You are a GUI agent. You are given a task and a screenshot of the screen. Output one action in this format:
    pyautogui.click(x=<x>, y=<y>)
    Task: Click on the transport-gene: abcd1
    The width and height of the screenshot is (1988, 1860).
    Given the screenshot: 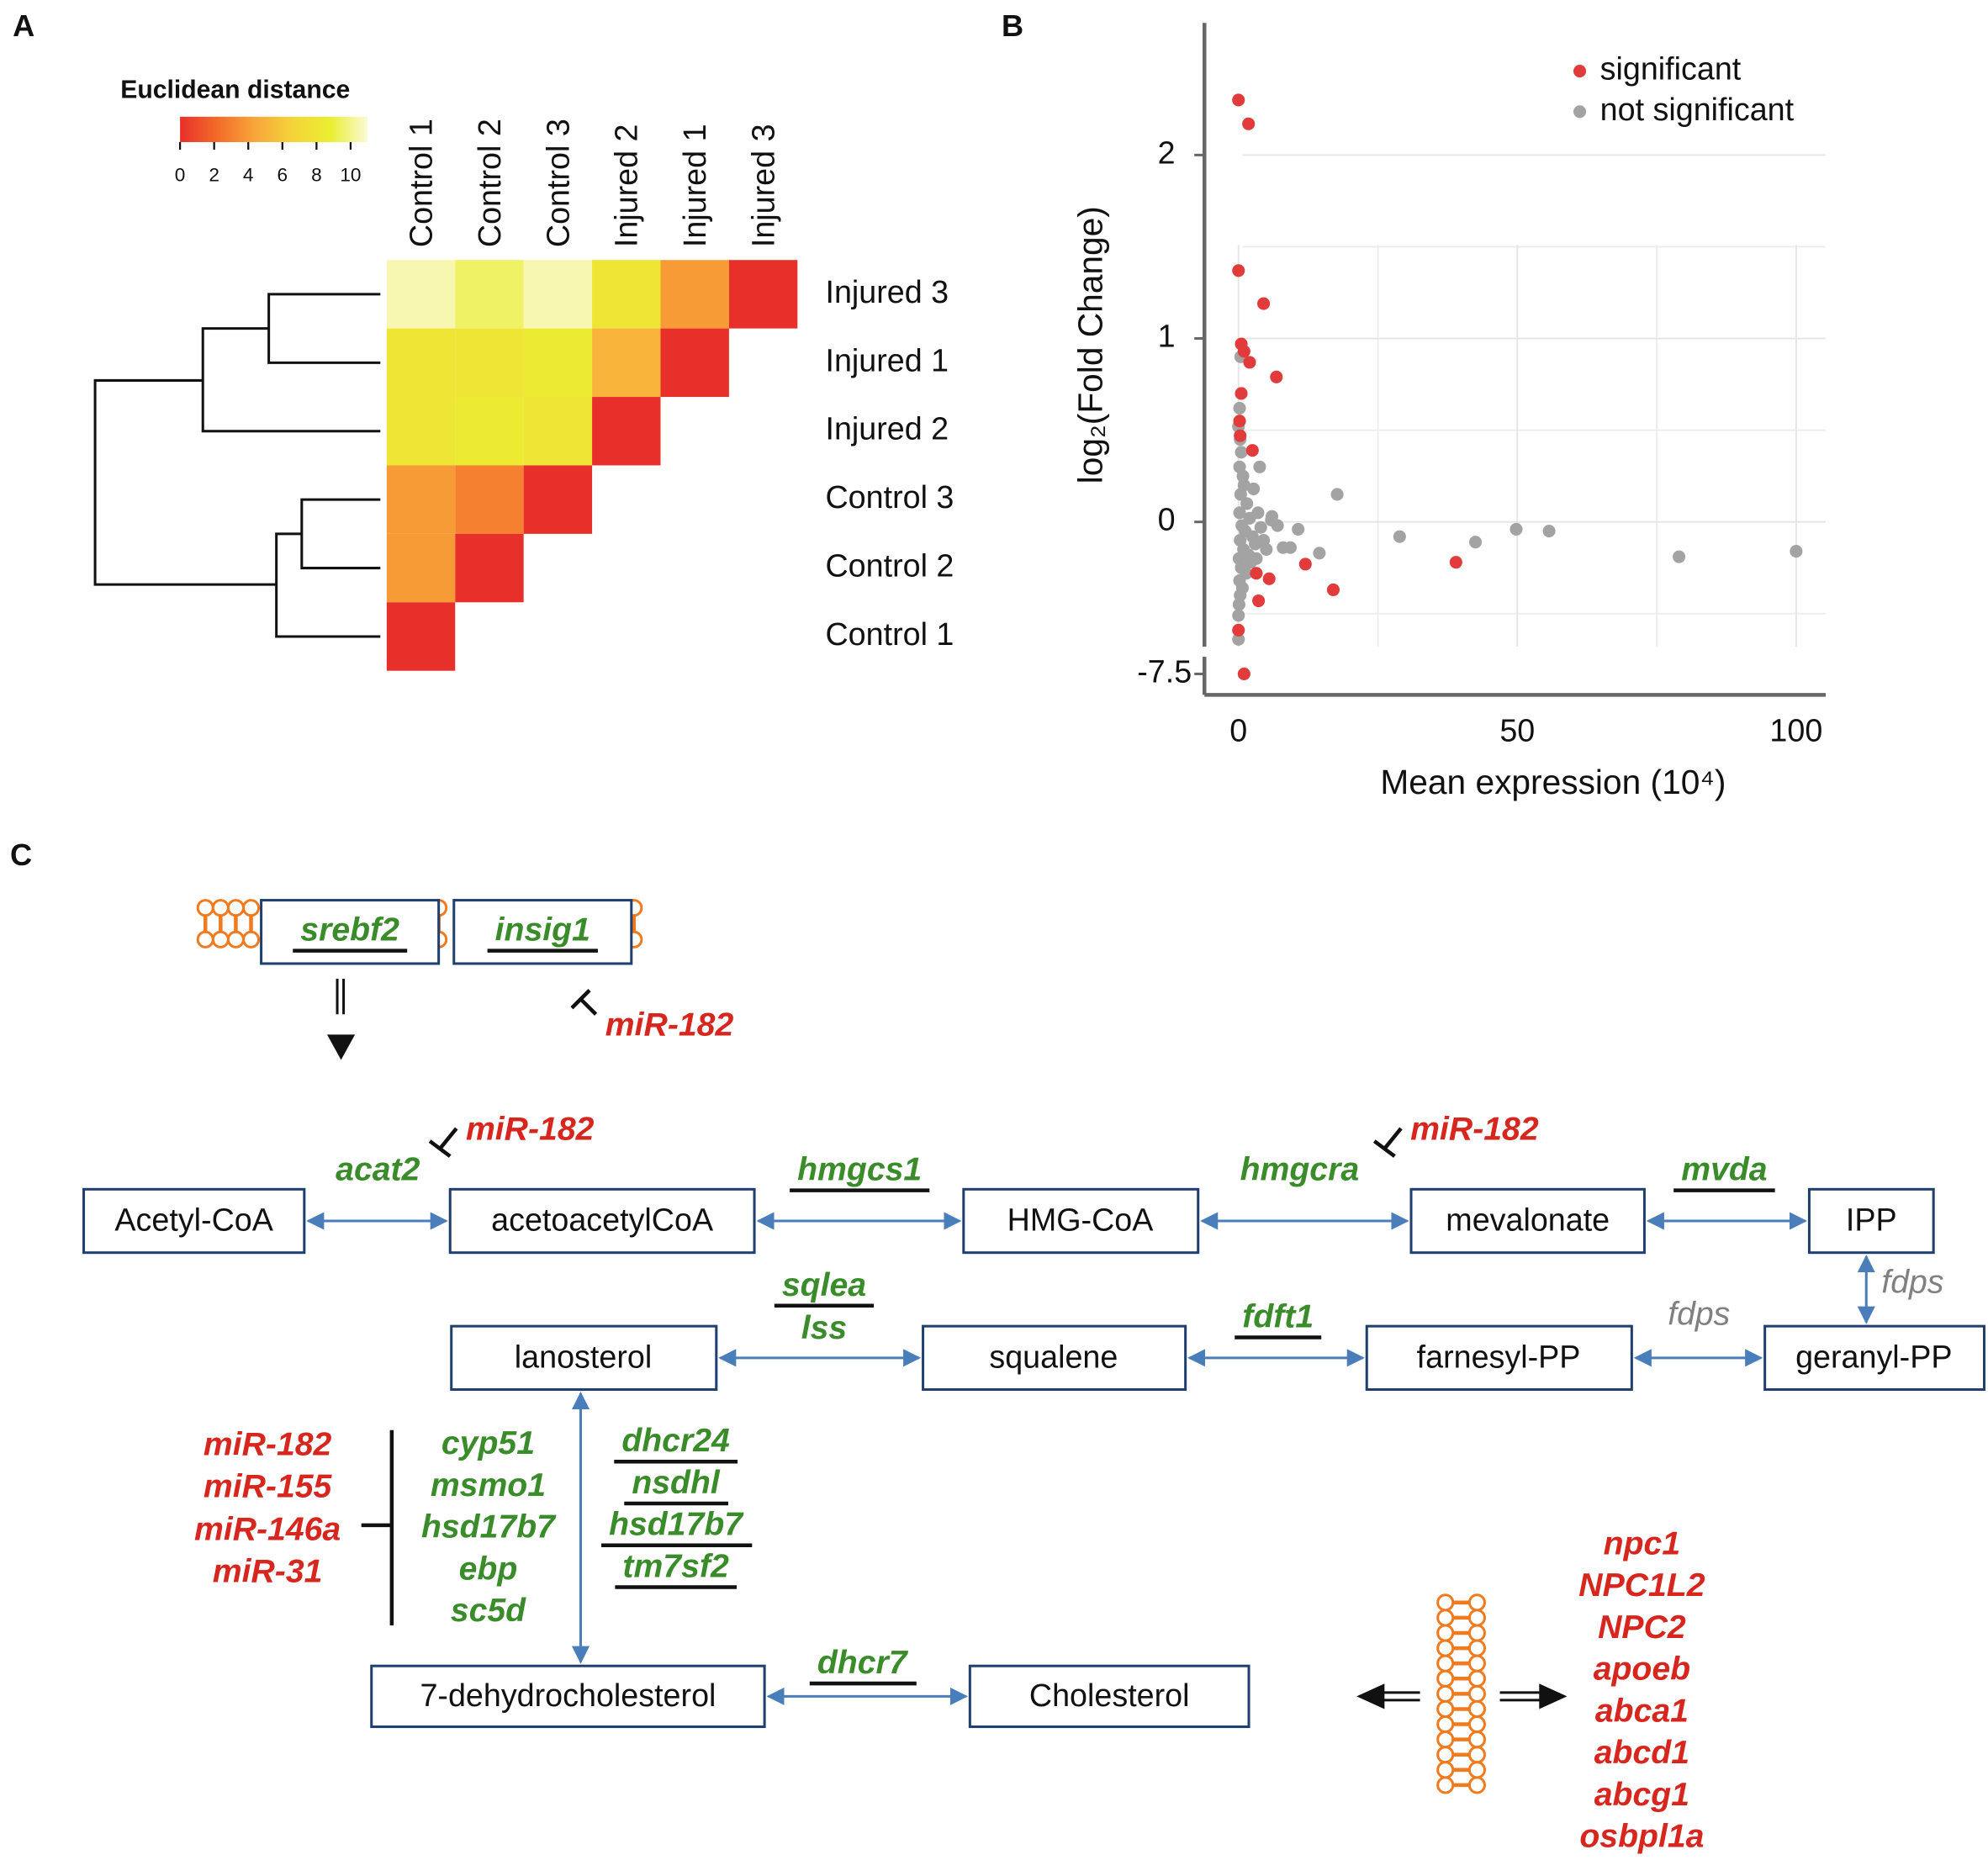 What is the action you would take?
    pyautogui.click(x=1641, y=1753)
    